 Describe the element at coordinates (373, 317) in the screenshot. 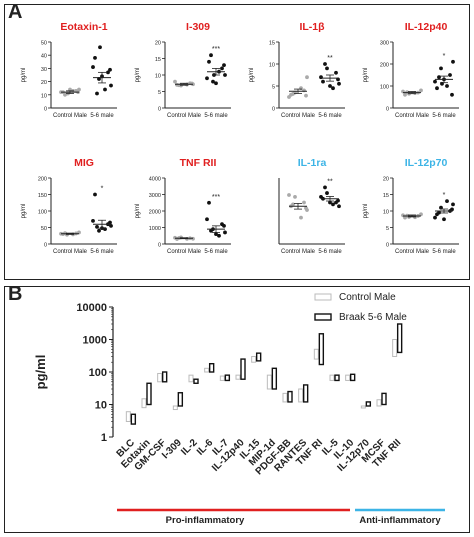

I see `legend-label: Braak 5-6 Male` at that location.